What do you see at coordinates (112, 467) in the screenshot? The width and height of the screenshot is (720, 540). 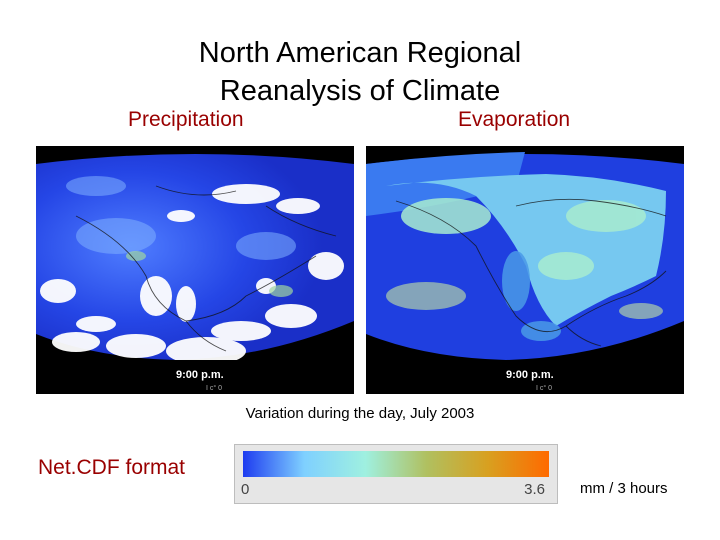 I see `format-label: Net.CDF format` at bounding box center [112, 467].